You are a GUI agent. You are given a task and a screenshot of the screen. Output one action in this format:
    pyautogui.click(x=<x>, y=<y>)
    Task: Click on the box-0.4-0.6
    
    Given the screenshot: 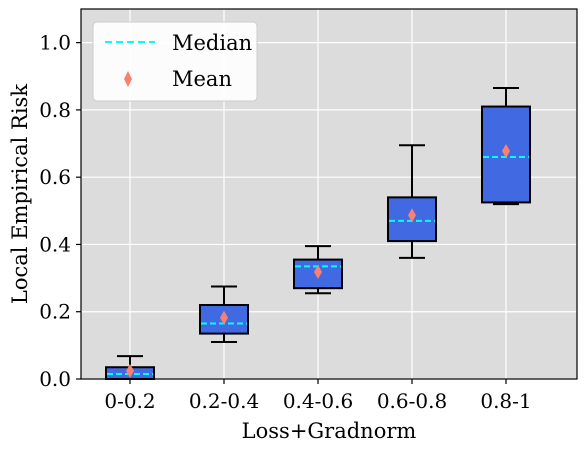 What is the action you would take?
    pyautogui.click(x=318, y=270)
    